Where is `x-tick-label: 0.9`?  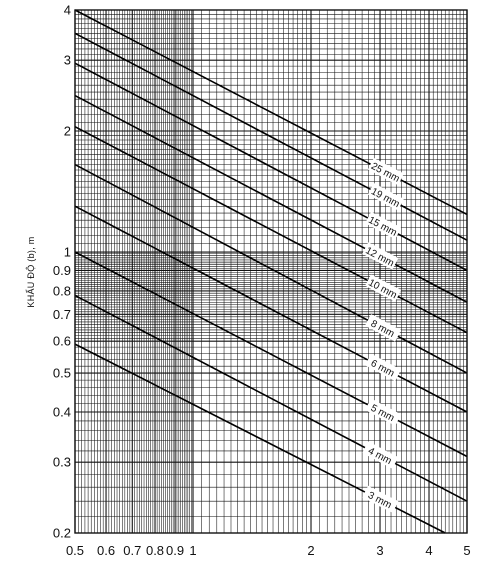 x-tick-label: 0.9 is located at coordinates (175, 550).